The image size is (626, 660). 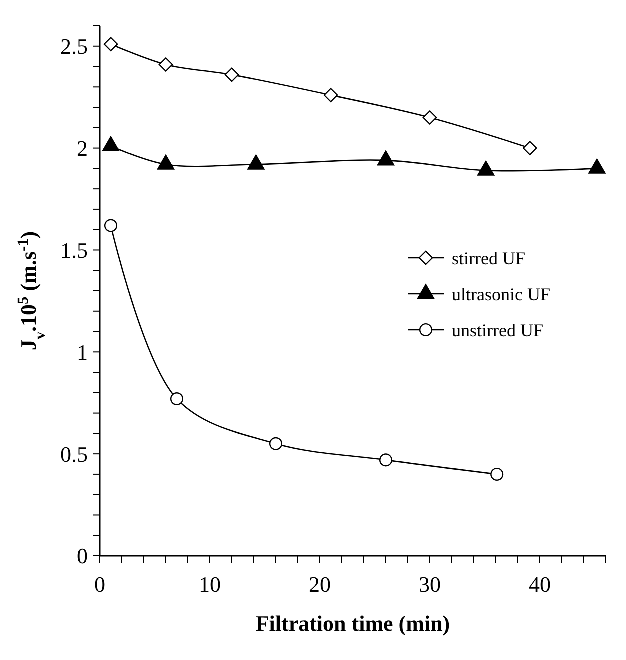 I want to click on y-tick-label: 2.5, so click(x=74, y=47).